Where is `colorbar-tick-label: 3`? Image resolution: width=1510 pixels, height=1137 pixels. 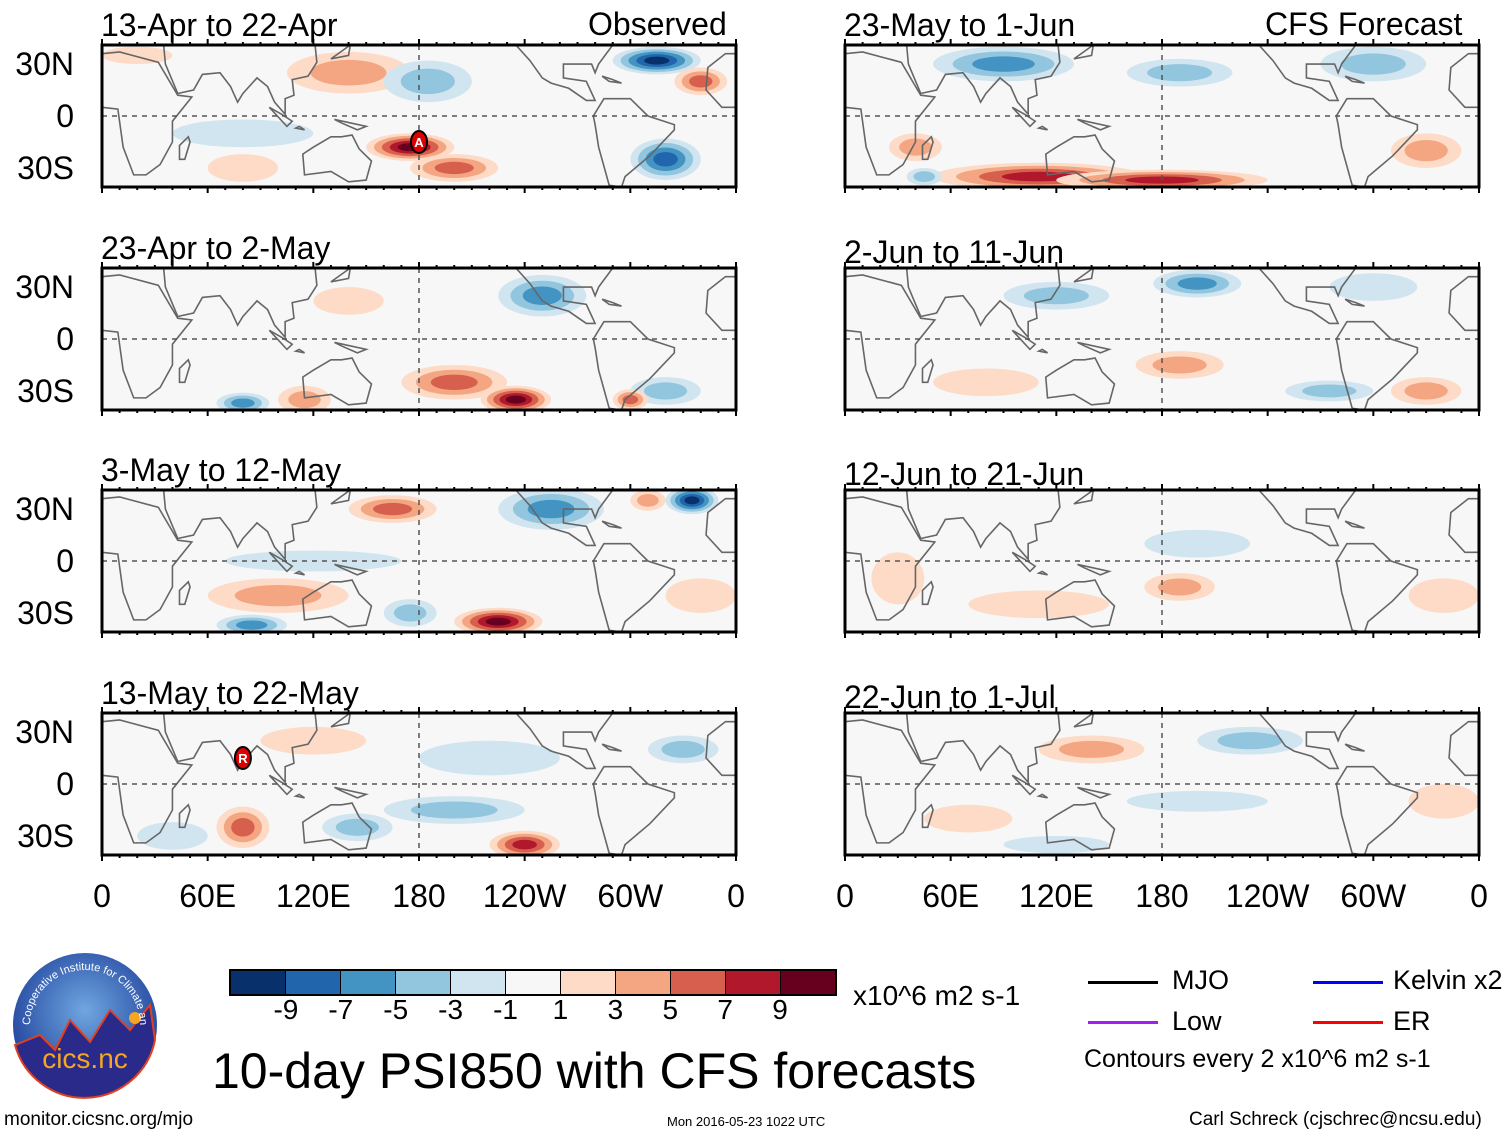 colorbar-tick-label: 3 is located at coordinates (615, 1009).